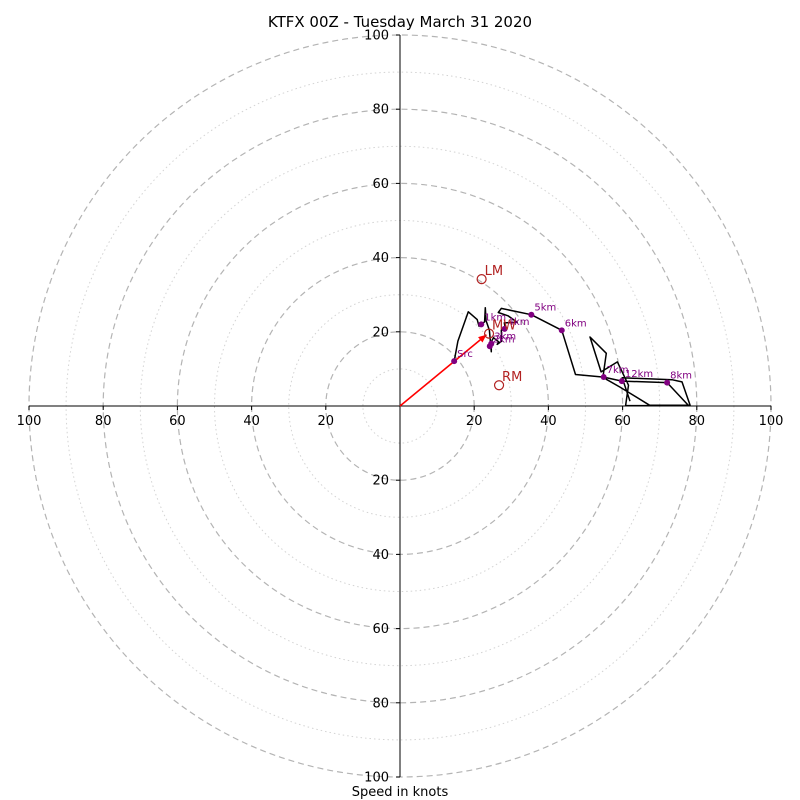 This screenshot has width=800, height=800. I want to click on storm-marker-MW, so click(489, 333).